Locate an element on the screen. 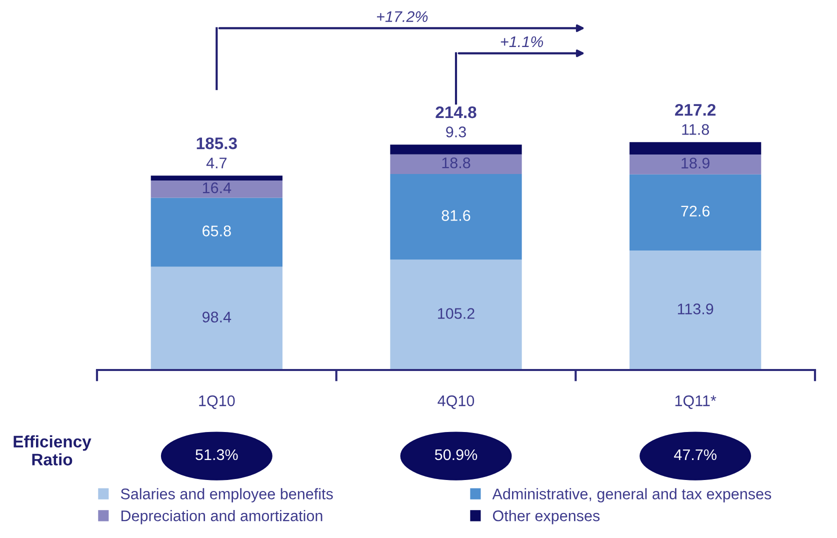 This screenshot has height=538, width=837. legend-label: Salaries and employee benefits is located at coordinates (226, 495).